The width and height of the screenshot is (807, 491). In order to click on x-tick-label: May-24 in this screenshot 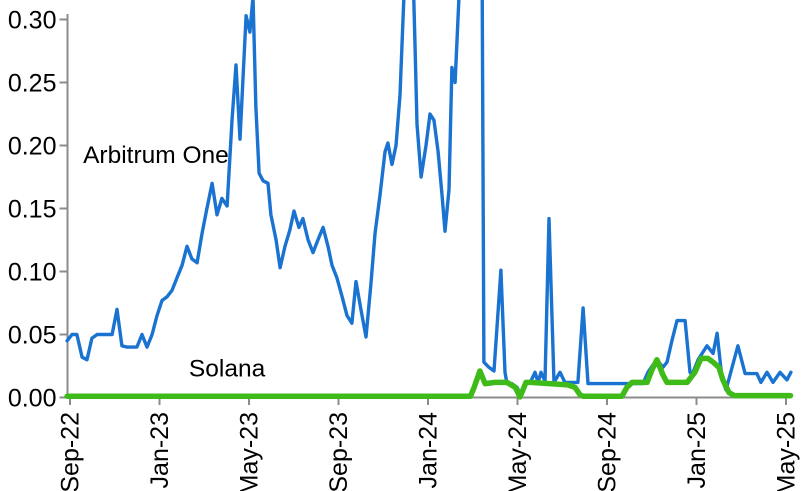, I will do `click(518, 451)`.